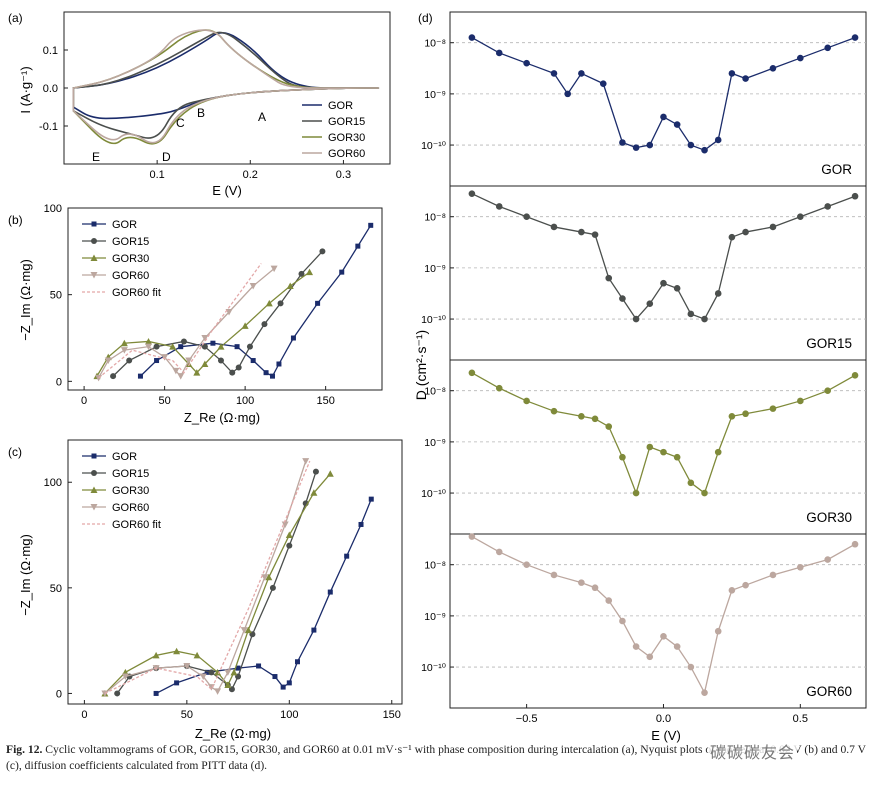  What do you see at coordinates (829, 691) in the screenshot?
I see `d-subplot-label-gor60: GOR60` at bounding box center [829, 691].